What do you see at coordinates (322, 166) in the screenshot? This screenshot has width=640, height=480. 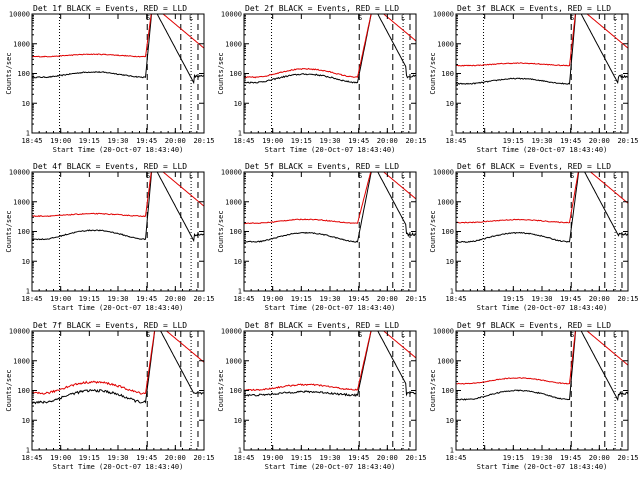 I see `panel-title: Det 5f BLACK = Events, RED = LLD` at bounding box center [322, 166].